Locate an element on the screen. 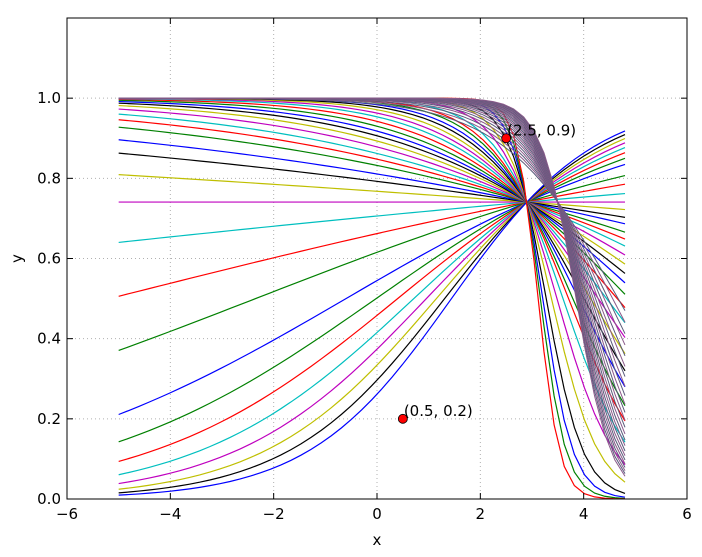 The height and width of the screenshot is (557, 702). x-tick-label: −6 is located at coordinates (67, 514).